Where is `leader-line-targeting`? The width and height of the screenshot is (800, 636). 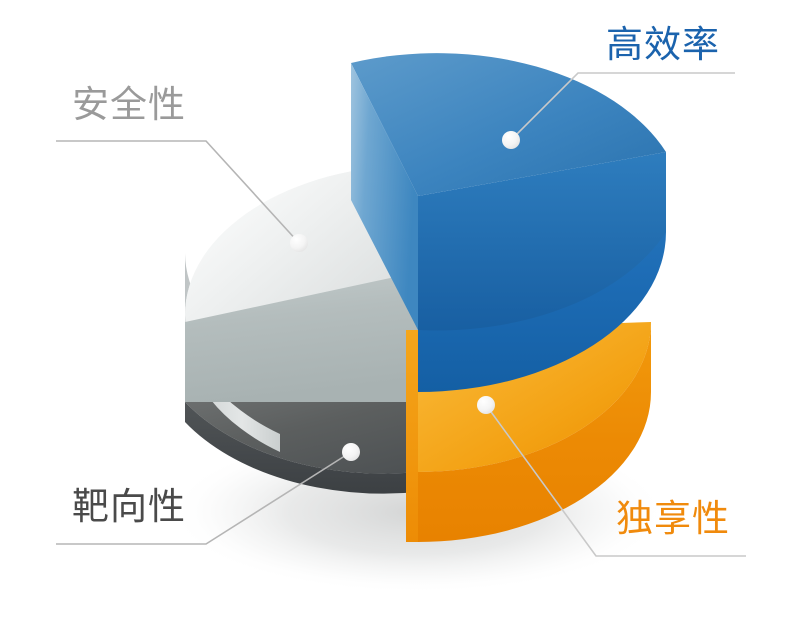 leader-line-targeting is located at coordinates (204, 498).